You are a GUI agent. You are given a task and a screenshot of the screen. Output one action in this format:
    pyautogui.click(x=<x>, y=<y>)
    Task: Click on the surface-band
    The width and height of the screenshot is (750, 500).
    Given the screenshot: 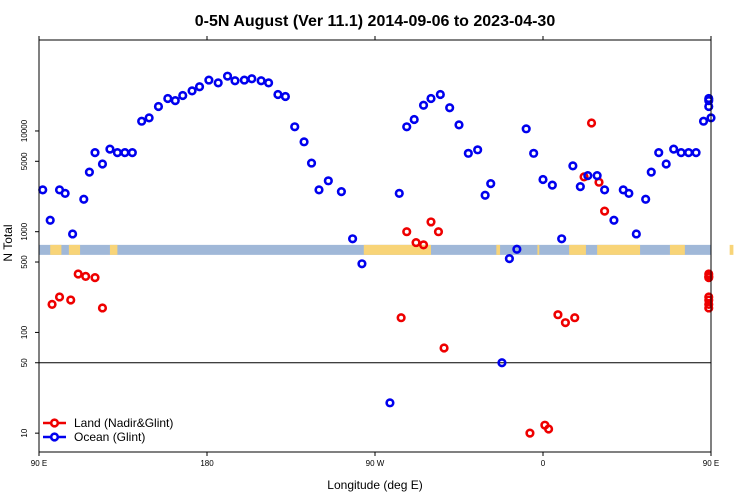 What is the action you would take?
    pyautogui.click(x=386, y=249)
    